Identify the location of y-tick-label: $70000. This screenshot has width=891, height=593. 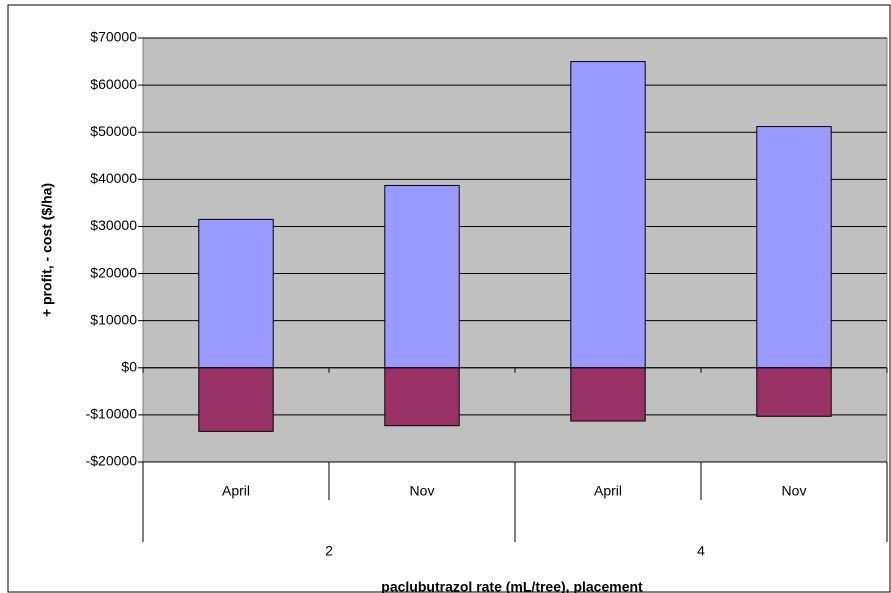
(113, 37).